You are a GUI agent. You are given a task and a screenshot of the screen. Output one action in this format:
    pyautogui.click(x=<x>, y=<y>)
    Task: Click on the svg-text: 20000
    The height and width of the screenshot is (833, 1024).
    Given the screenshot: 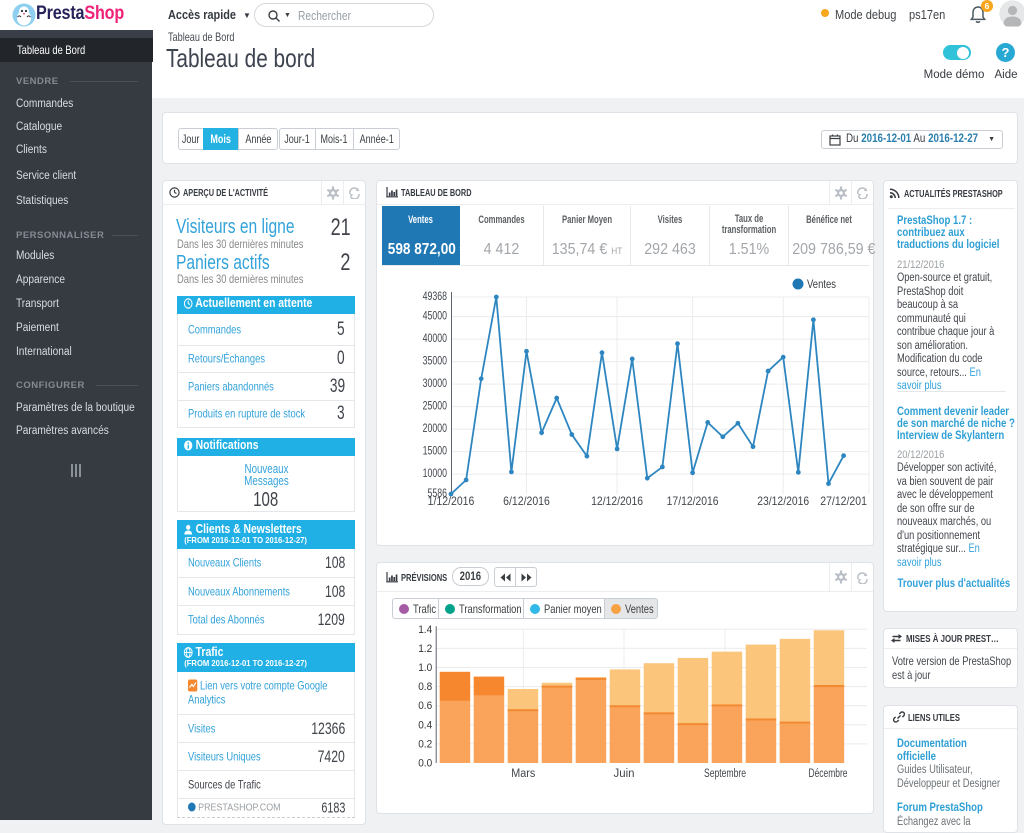 What is the action you would take?
    pyautogui.click(x=435, y=429)
    